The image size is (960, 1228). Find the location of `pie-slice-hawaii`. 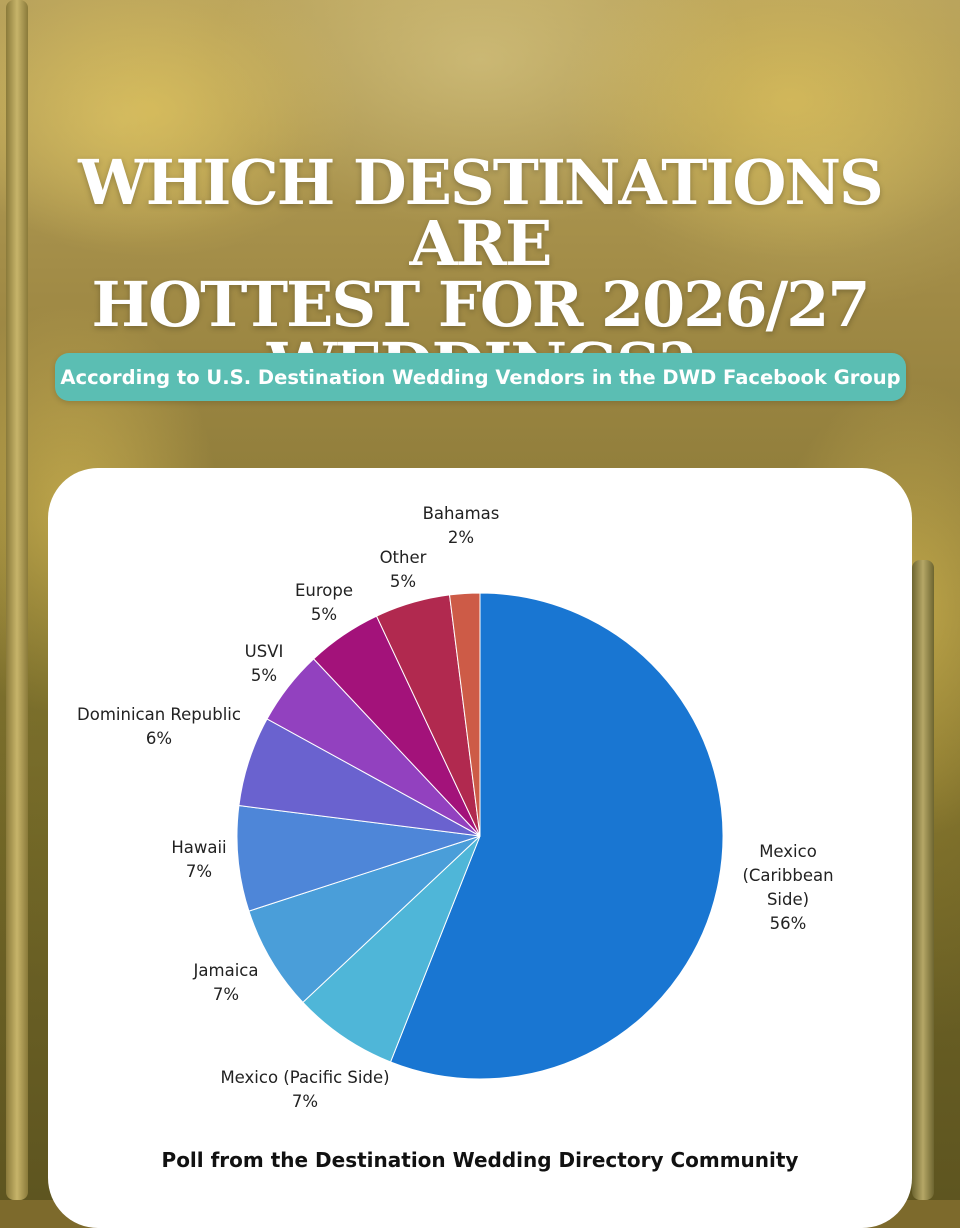

pie-slice-hawaii is located at coordinates (358, 858).